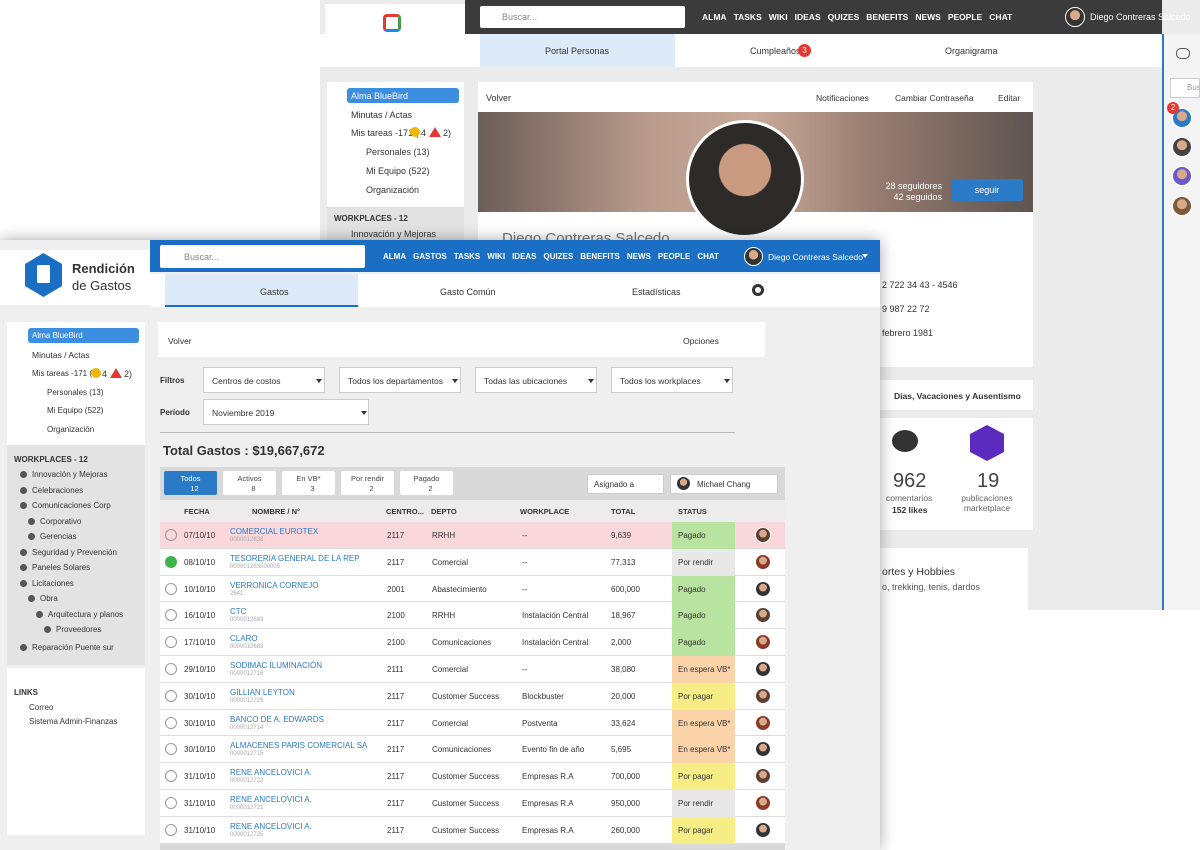 Image resolution: width=1200 pixels, height=850 pixels. Describe the element at coordinates (71, 505) in the screenshot. I see `workplace: Comunicaciones Corp` at that location.